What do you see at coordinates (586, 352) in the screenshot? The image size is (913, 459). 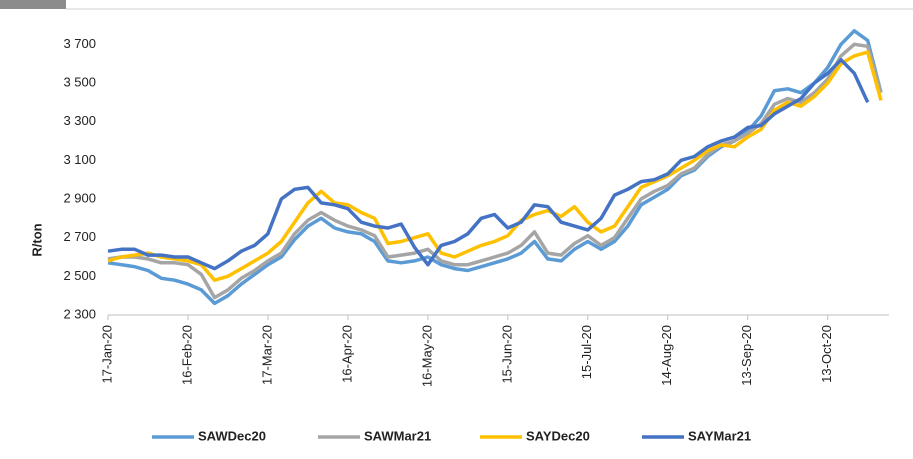 I see `x-tick-label: 15-Jul-20` at bounding box center [586, 352].